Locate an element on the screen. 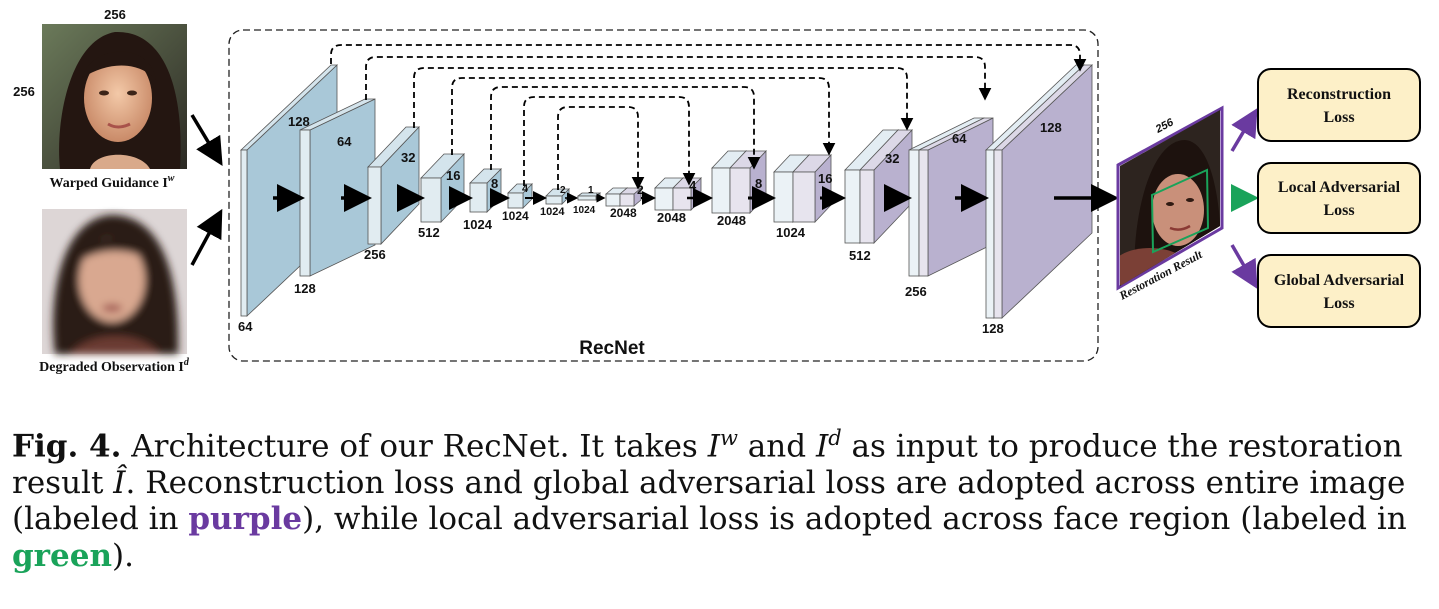 The image size is (1439, 609). degraded-observation-image is located at coordinates (114, 281).